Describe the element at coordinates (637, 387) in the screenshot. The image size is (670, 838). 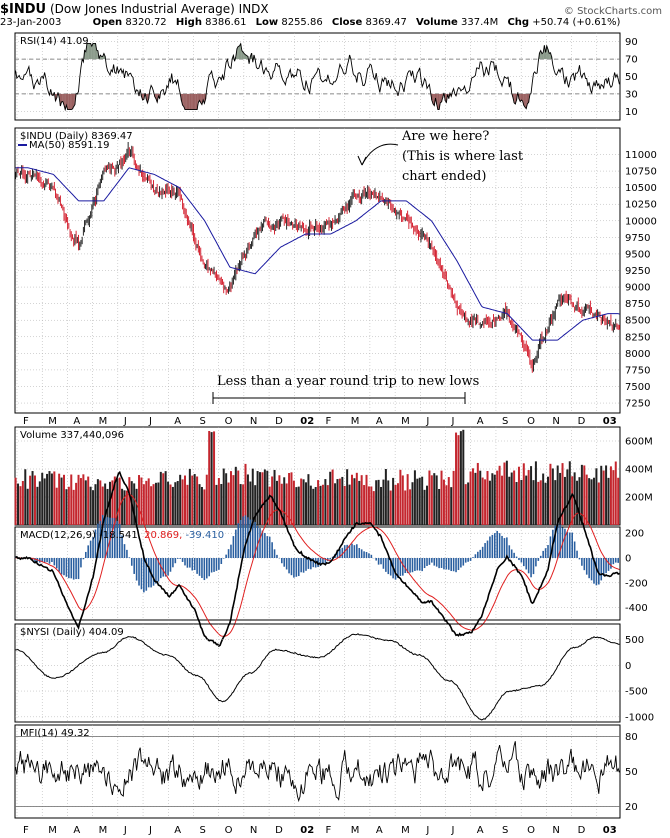
I see `price-ytick-label: 7500` at that location.